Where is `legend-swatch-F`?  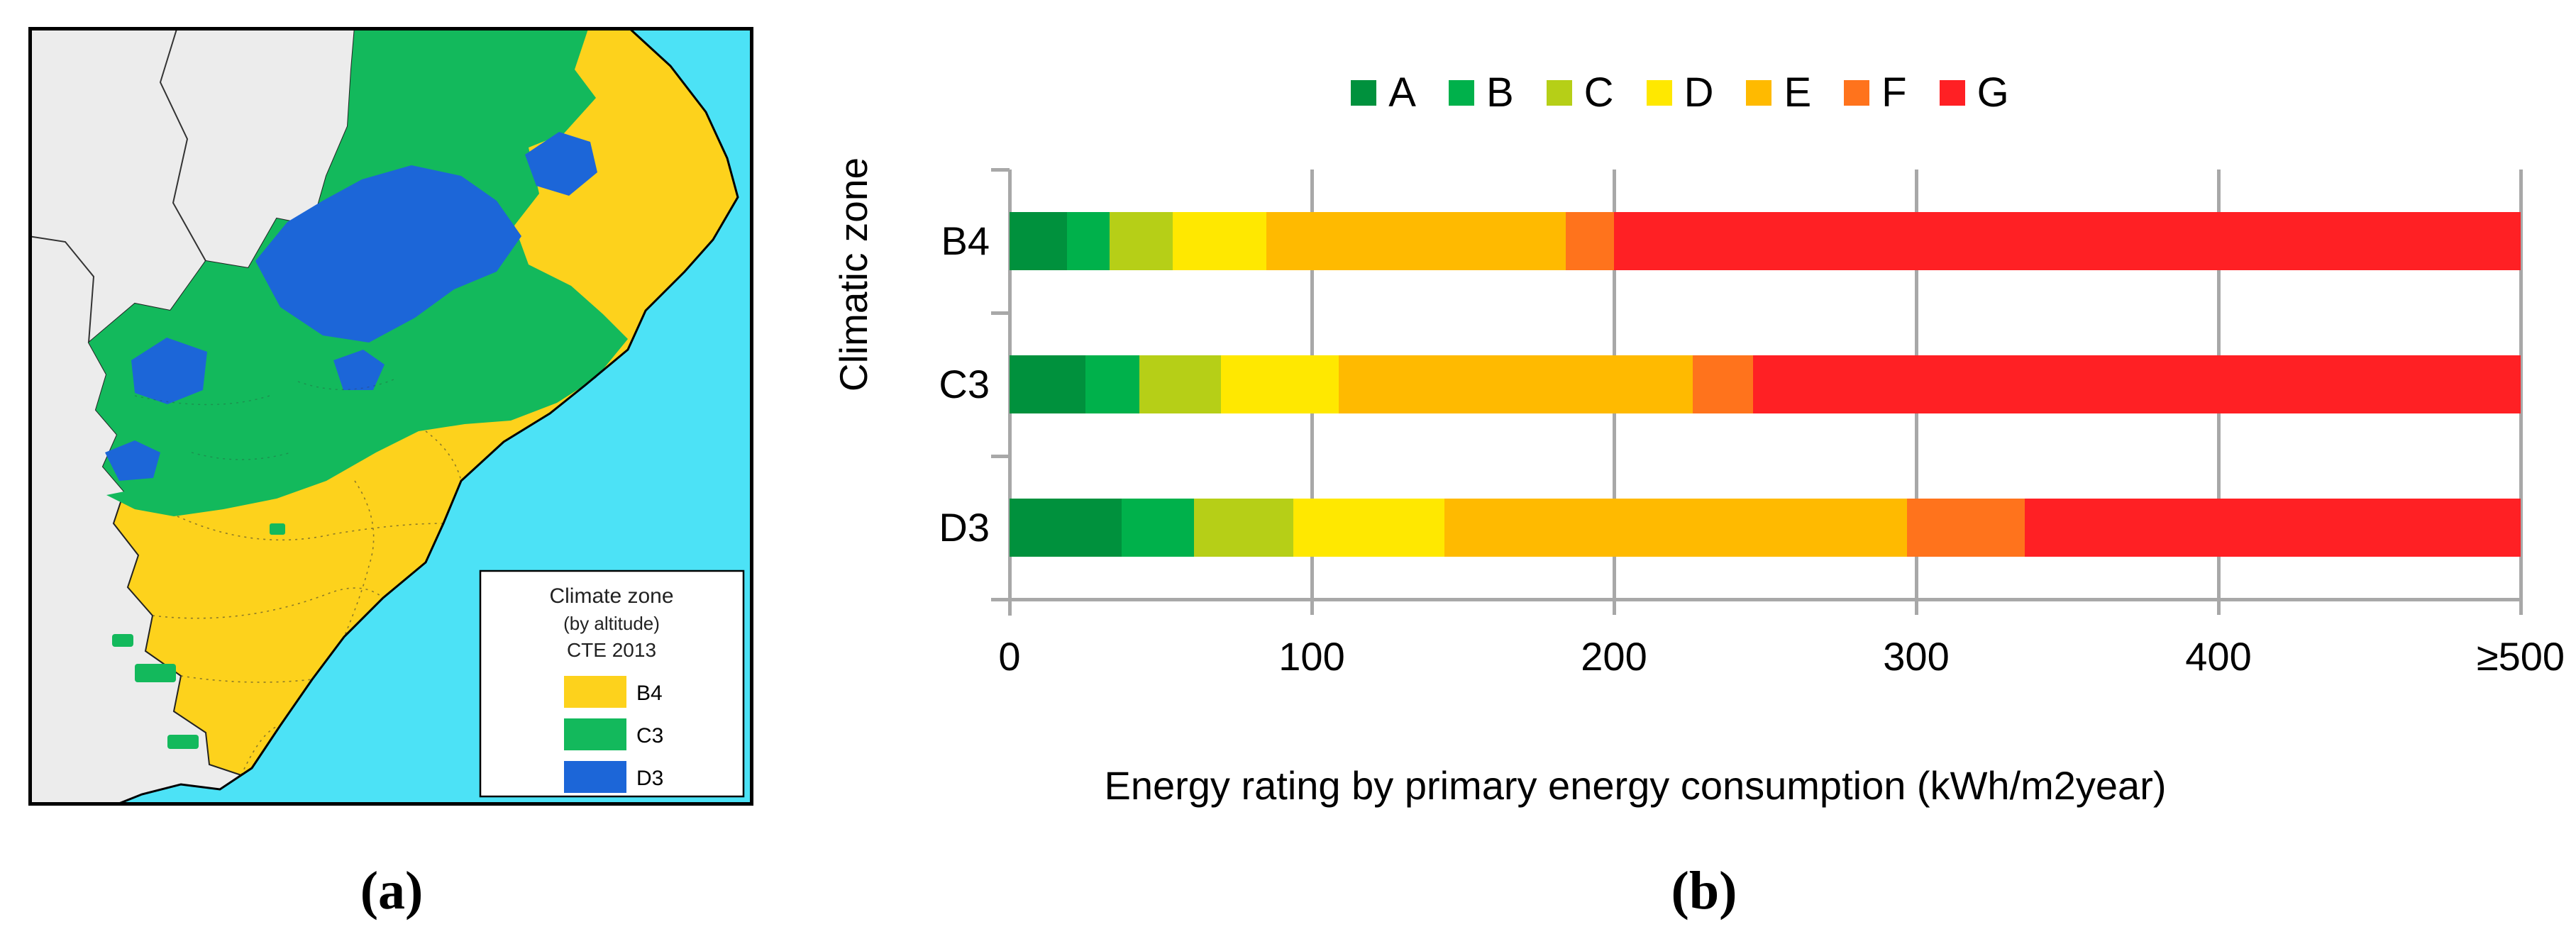 legend-swatch-F is located at coordinates (1857, 93).